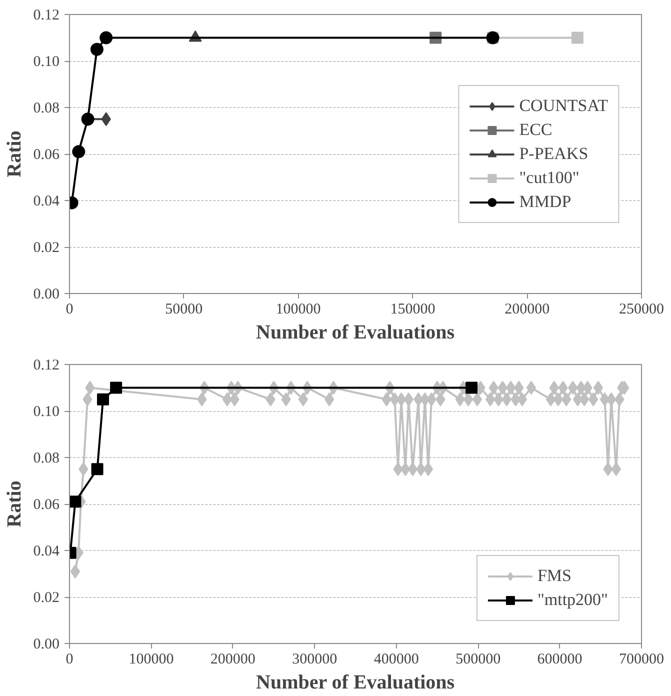 Image resolution: width=671 pixels, height=696 pixels. What do you see at coordinates (563, 106) in the screenshot?
I see `legend-label: COUNTSAT` at bounding box center [563, 106].